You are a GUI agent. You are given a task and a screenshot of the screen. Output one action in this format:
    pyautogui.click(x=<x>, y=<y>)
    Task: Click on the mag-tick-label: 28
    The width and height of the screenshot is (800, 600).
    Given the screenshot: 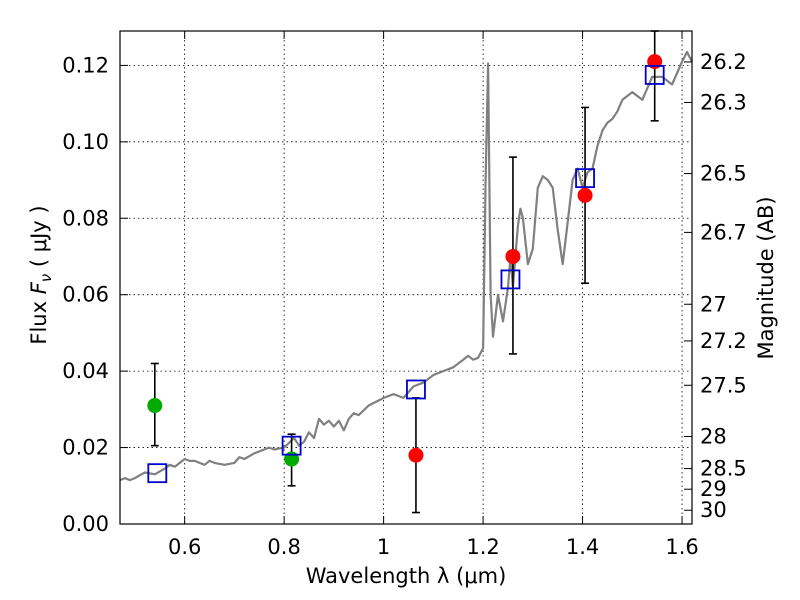 What is the action you would take?
    pyautogui.click(x=713, y=436)
    